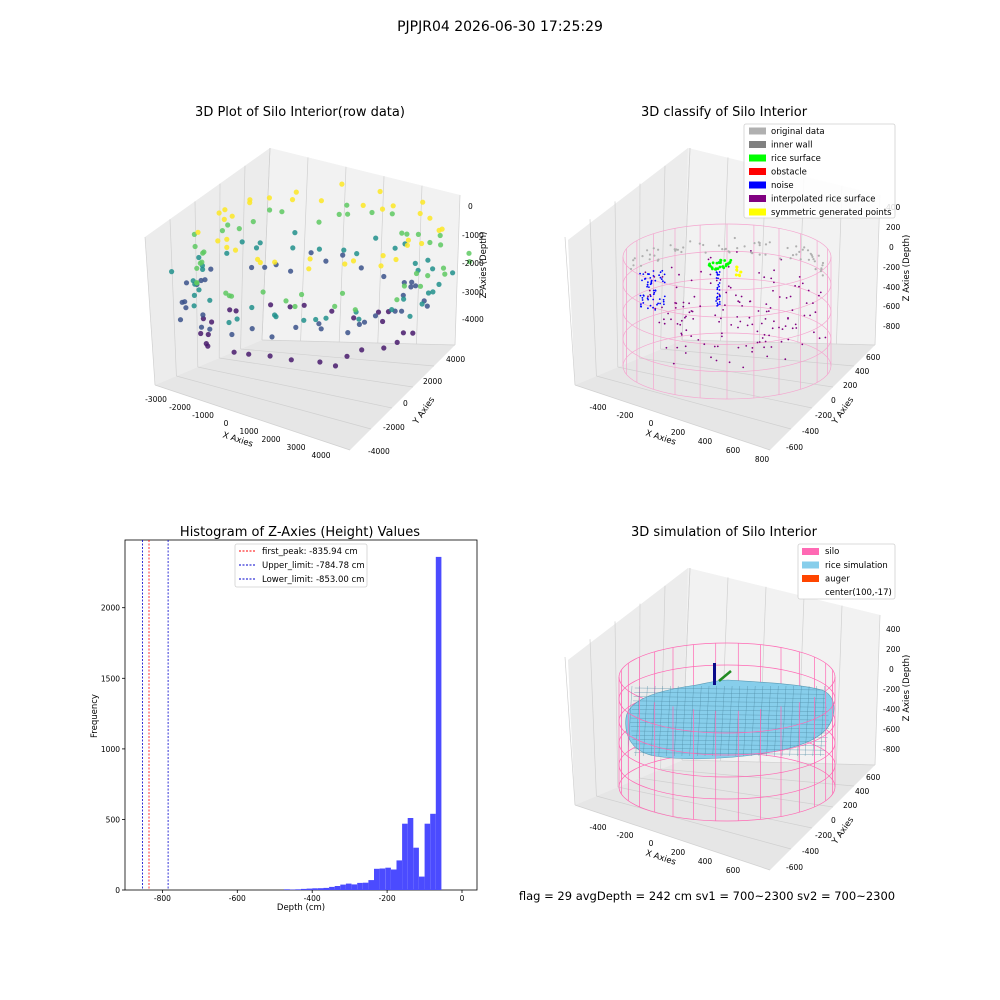 Image resolution: width=1000 pixels, height=1000 pixels. Describe the element at coordinates (722, 299) in the screenshot. I see `cls-grid` at that location.